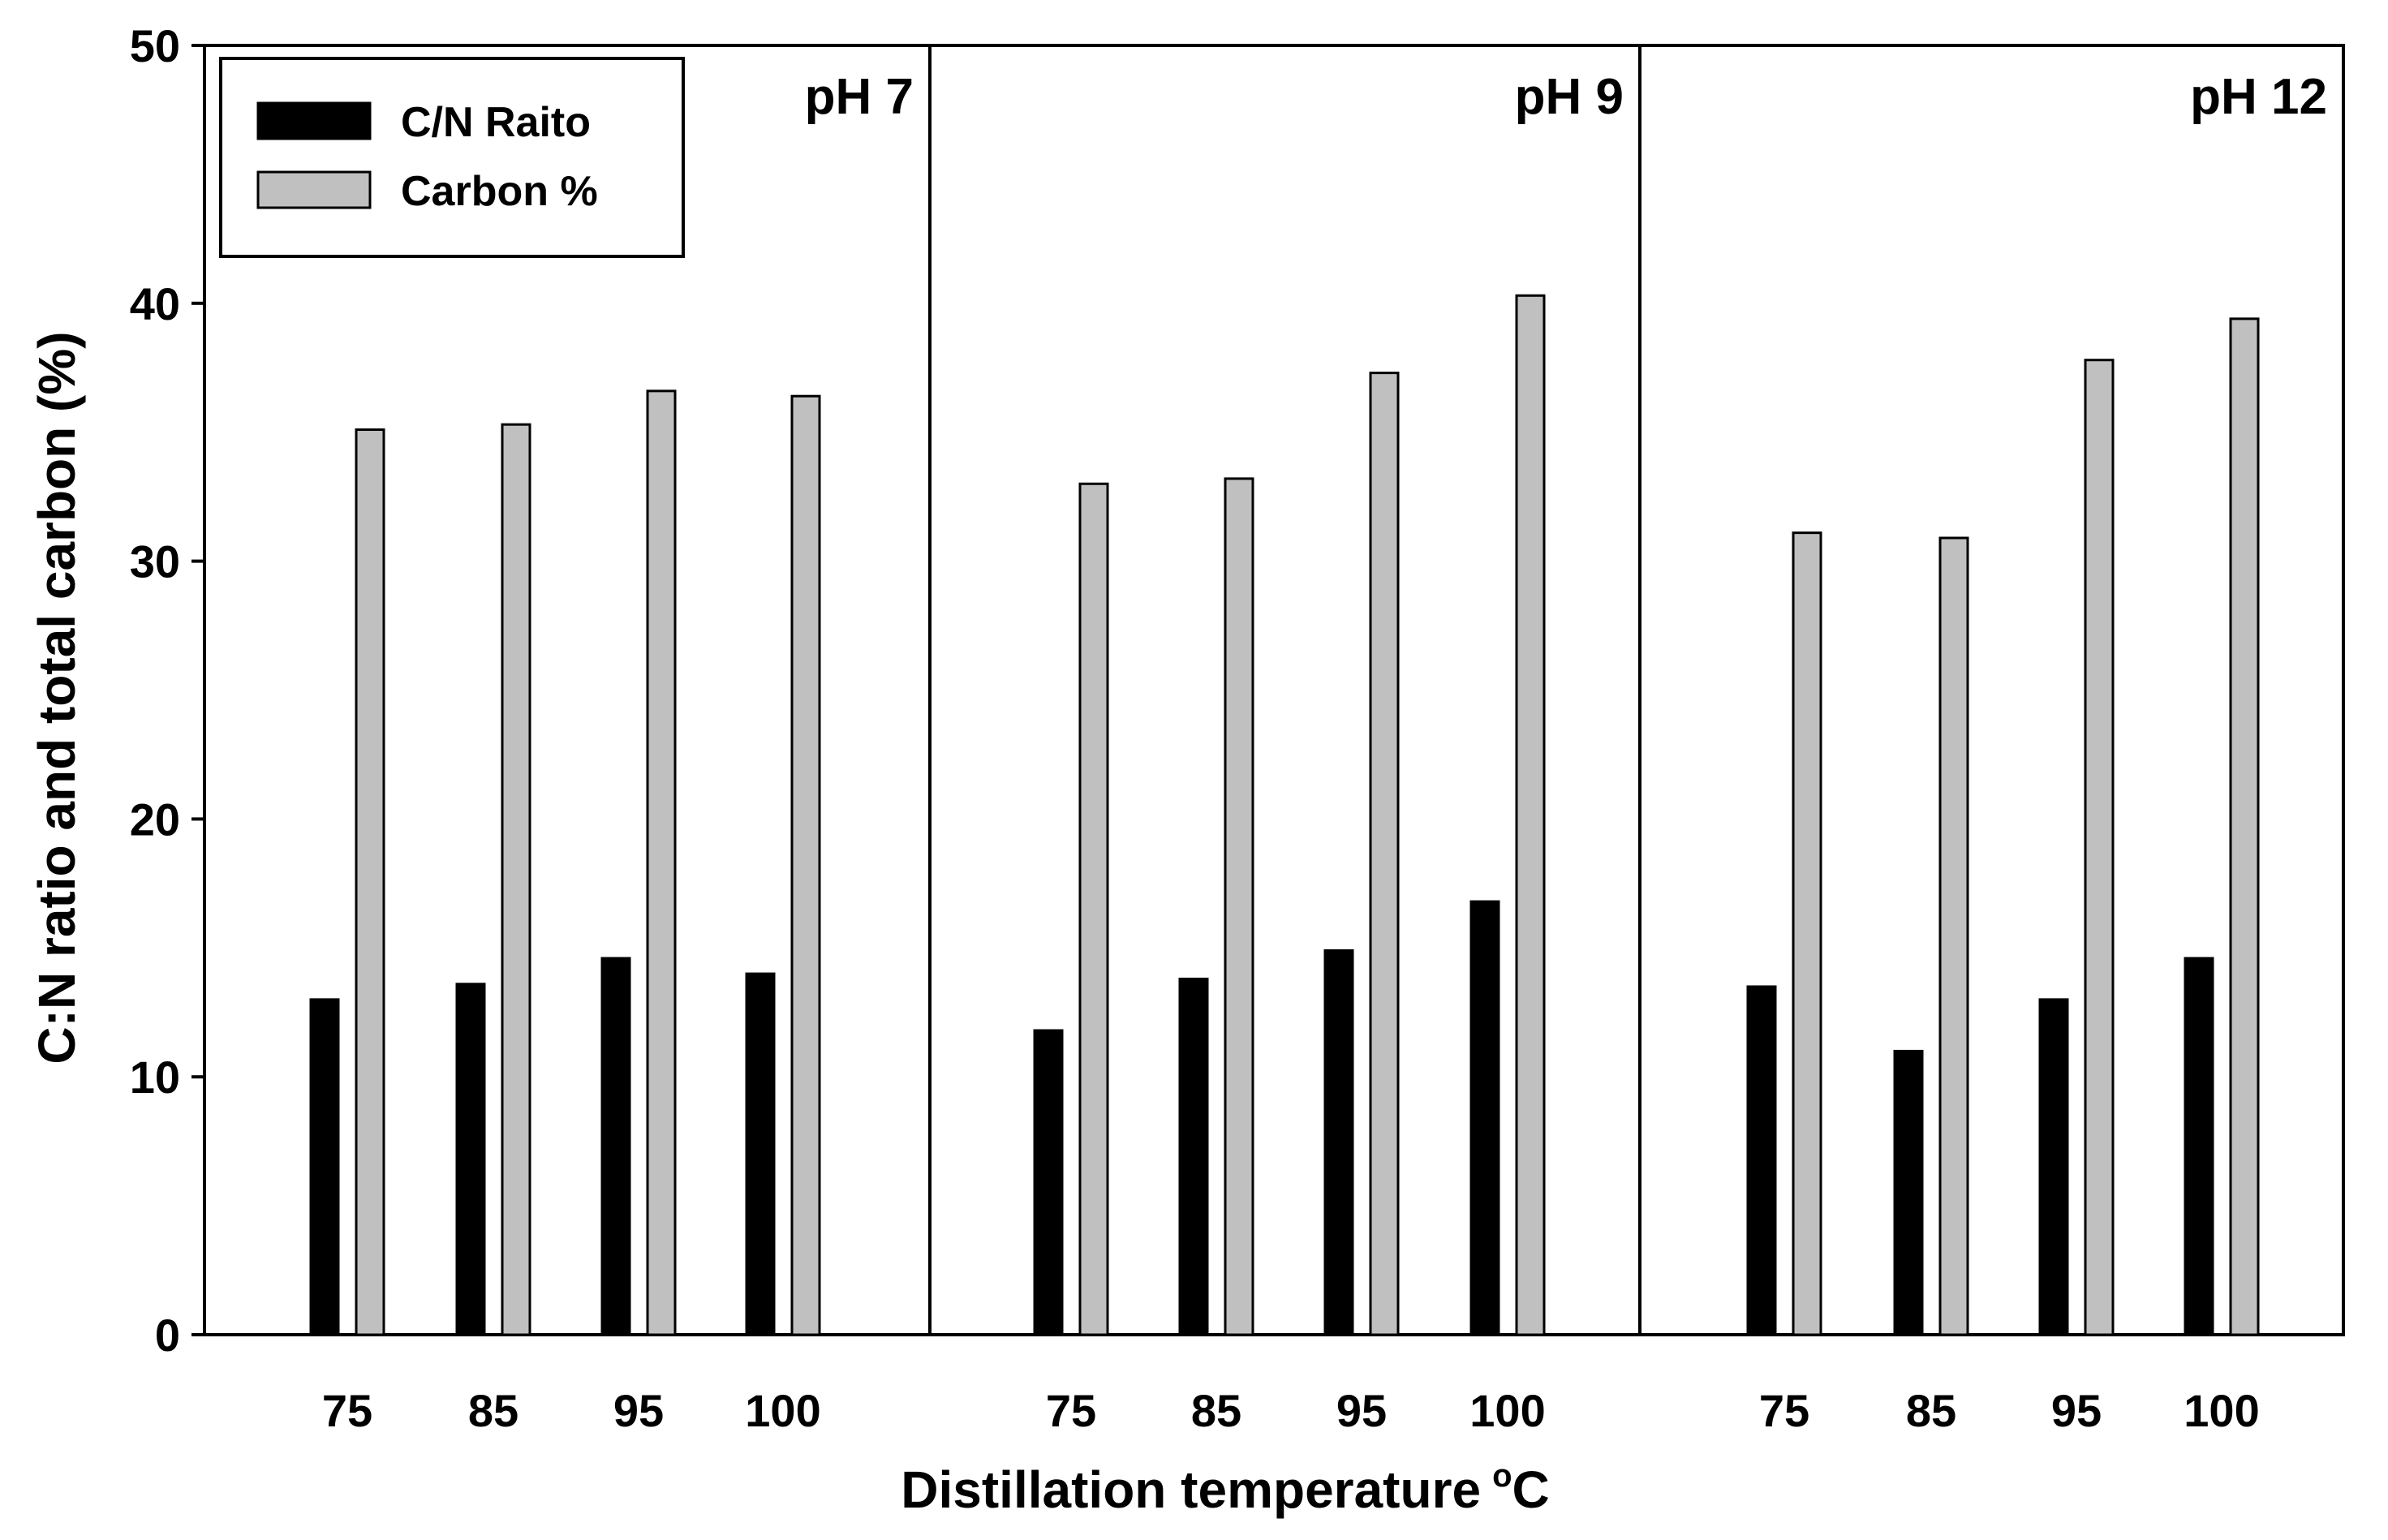 The height and width of the screenshot is (1540, 2388). Describe the element at coordinates (1784, 1410) in the screenshot. I see `x-tick-label-panel3-75: 75` at that location.